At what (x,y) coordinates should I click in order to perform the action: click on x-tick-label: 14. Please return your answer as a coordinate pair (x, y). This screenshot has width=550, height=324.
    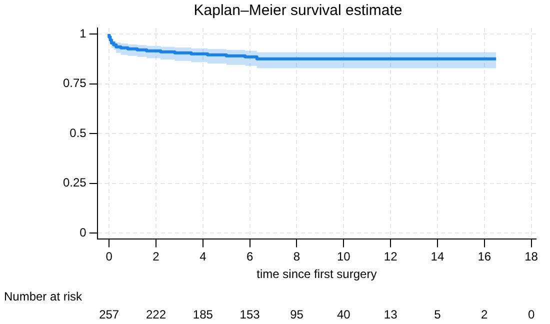
    Looking at the image, I should click on (437, 257).